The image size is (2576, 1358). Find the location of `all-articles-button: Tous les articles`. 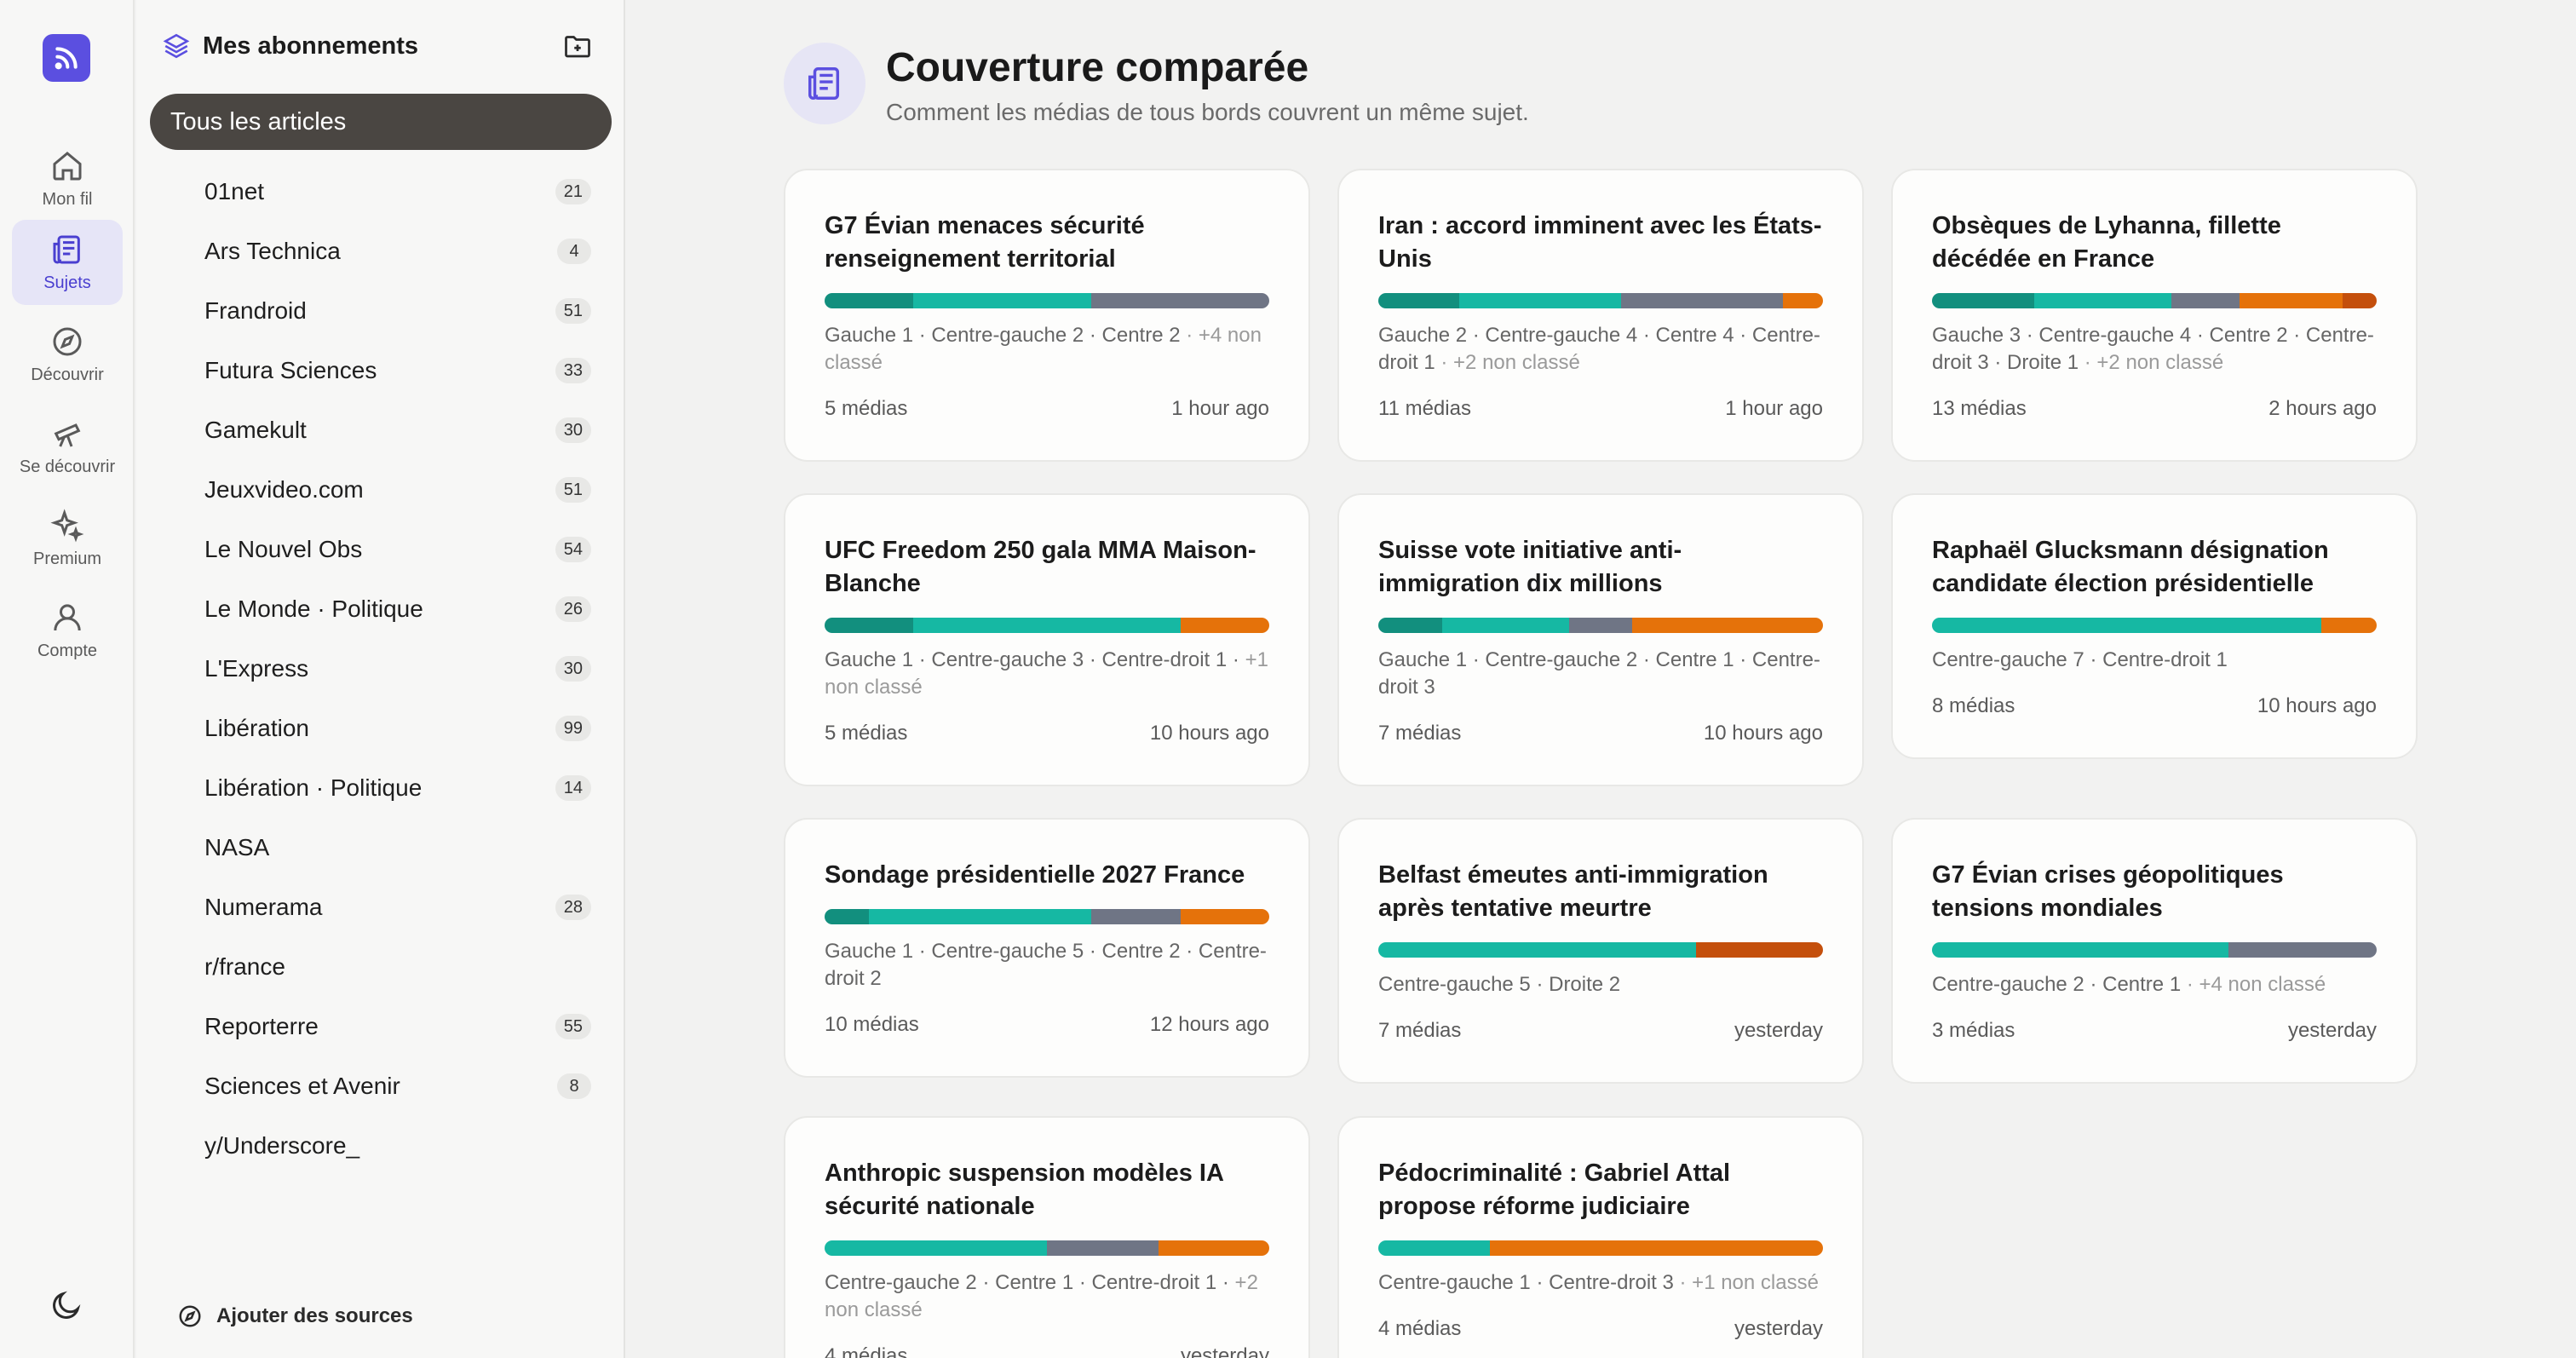

all-articles-button: Tous les articles is located at coordinates (381, 122).